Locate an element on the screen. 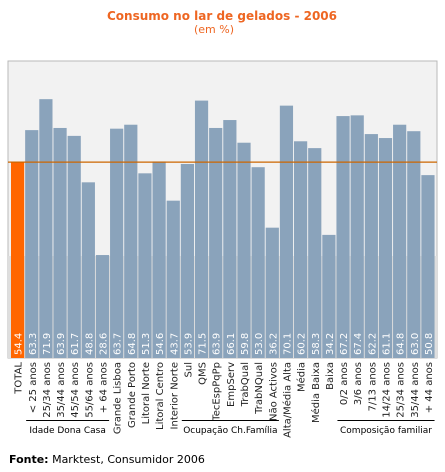  value-label: 71.5 is located at coordinates (203, 344).